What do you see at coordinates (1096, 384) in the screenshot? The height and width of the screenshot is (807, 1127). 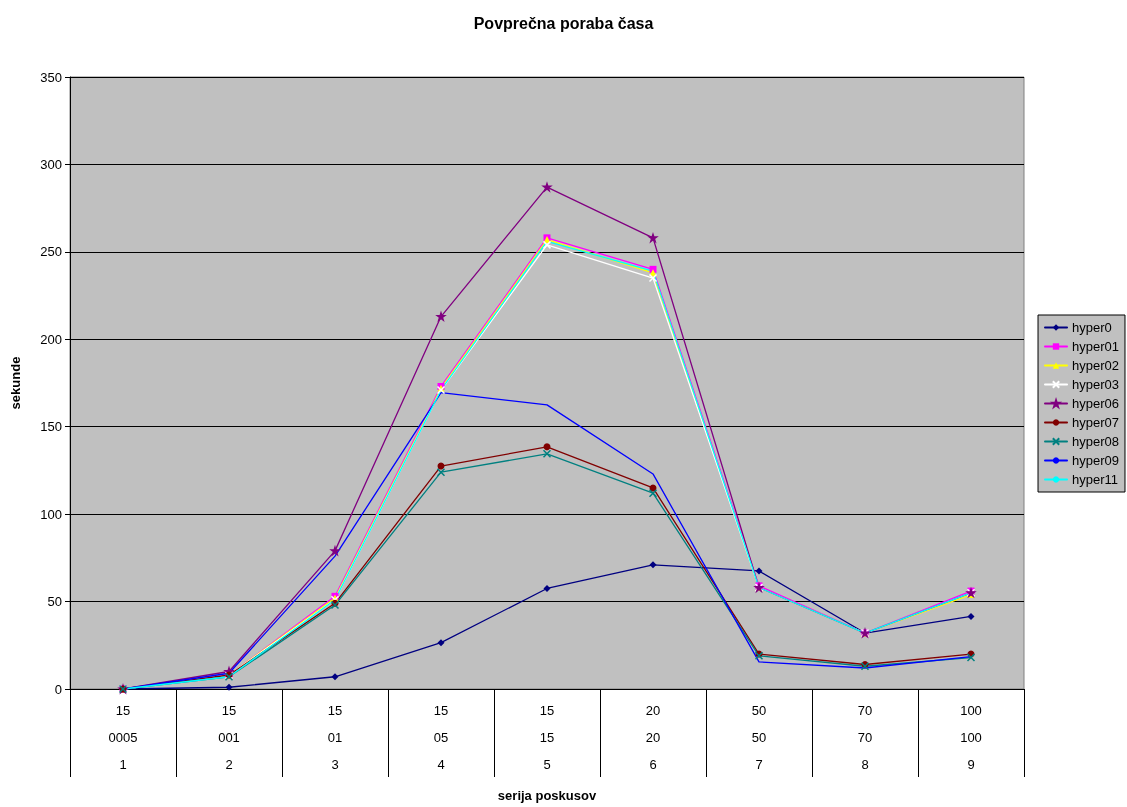 I see `legend-label: hyper03` at bounding box center [1096, 384].